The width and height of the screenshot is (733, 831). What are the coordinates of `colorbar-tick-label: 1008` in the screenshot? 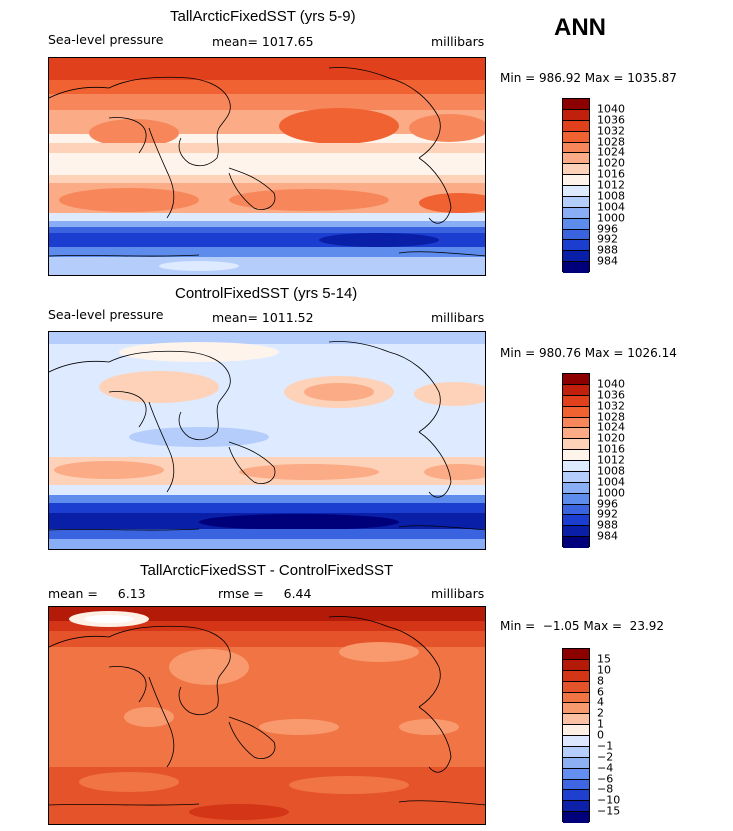 It's located at (611, 196).